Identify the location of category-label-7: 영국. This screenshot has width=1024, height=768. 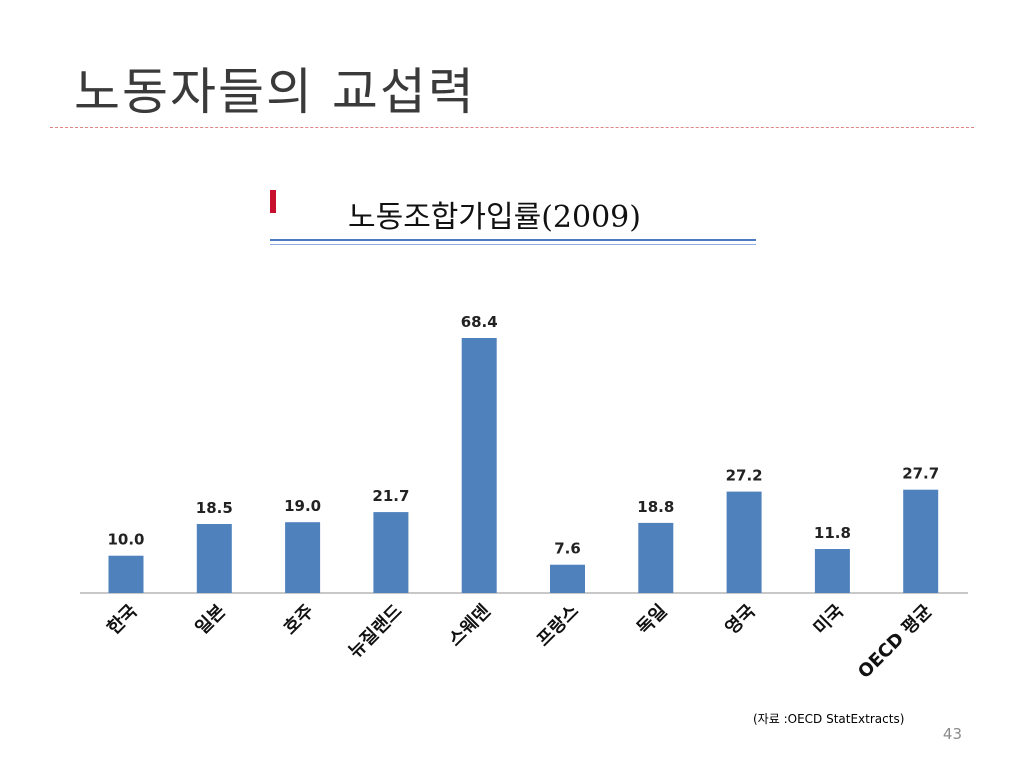
(740, 620).